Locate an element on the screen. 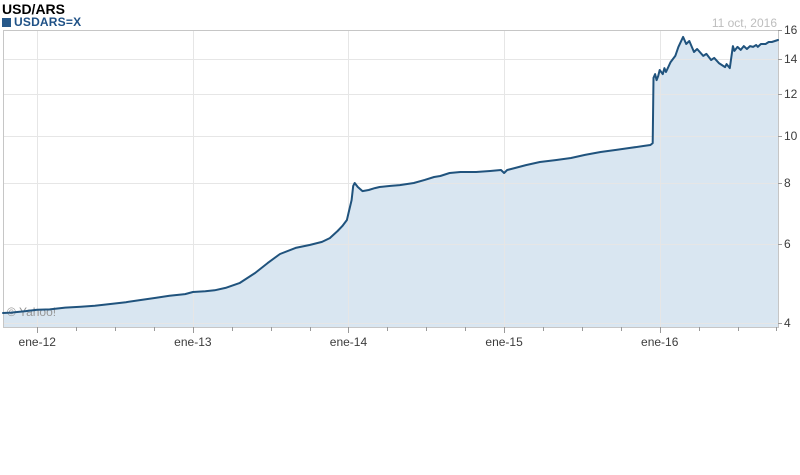  watermark-group: © Yahoo! is located at coordinates (31, 312).